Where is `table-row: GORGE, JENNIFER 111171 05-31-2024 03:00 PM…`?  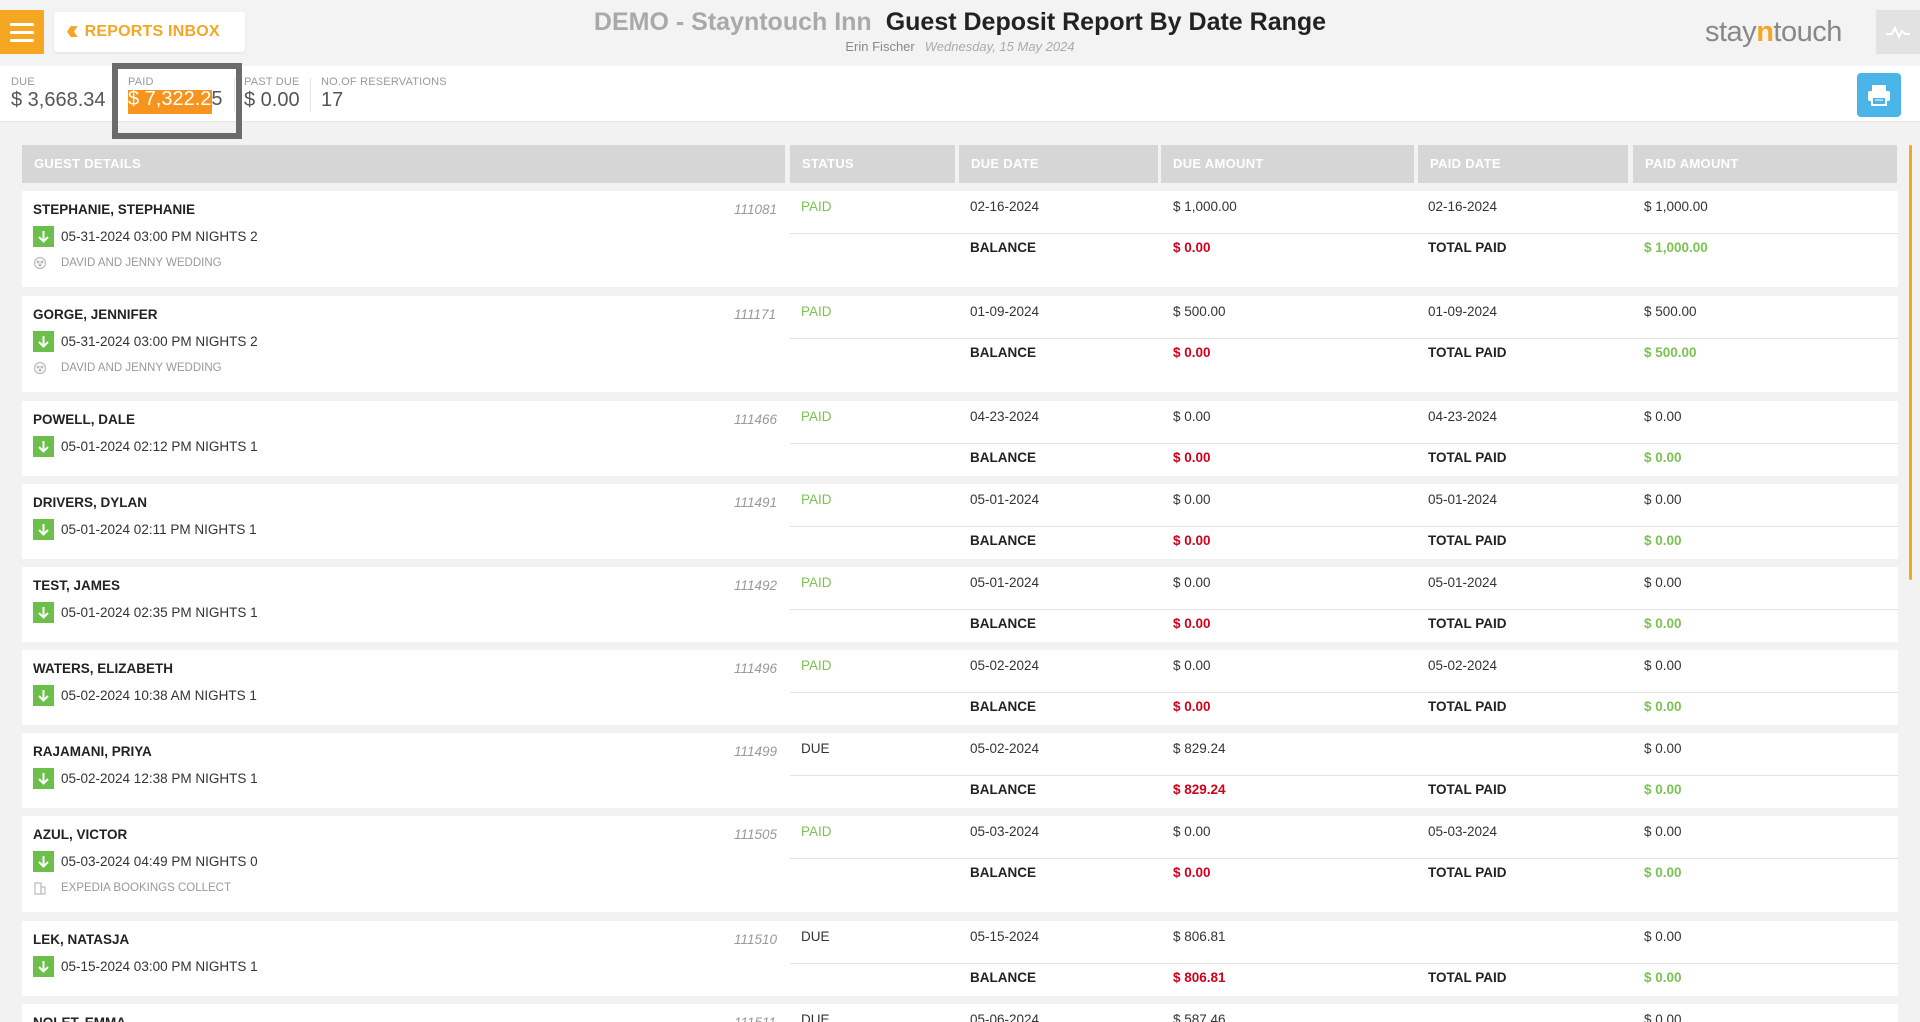 table-row: GORGE, JENNIFER 111171 05-31-2024 03:00 PM… is located at coordinates (960, 344).